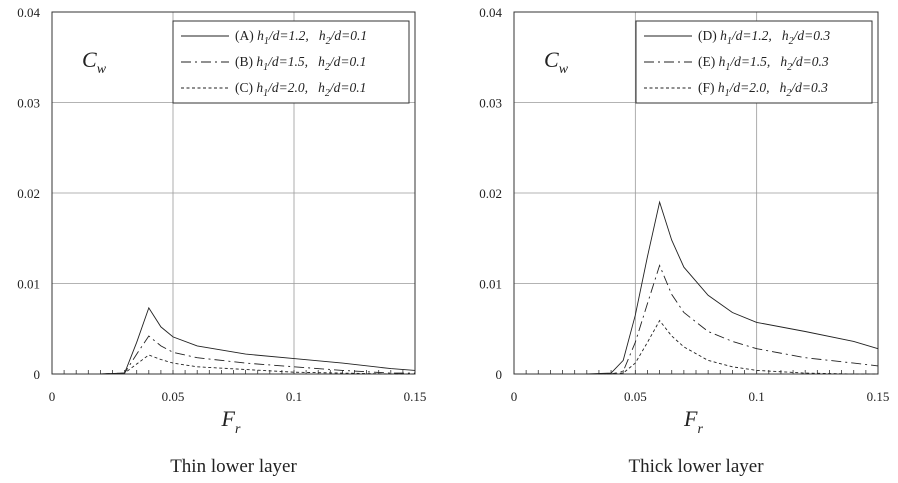 The image size is (898, 483). Describe the element at coordinates (300, 89) in the screenshot. I see `legend-entry: (C) h1/d=2.0, h2/d=0.1` at that location.